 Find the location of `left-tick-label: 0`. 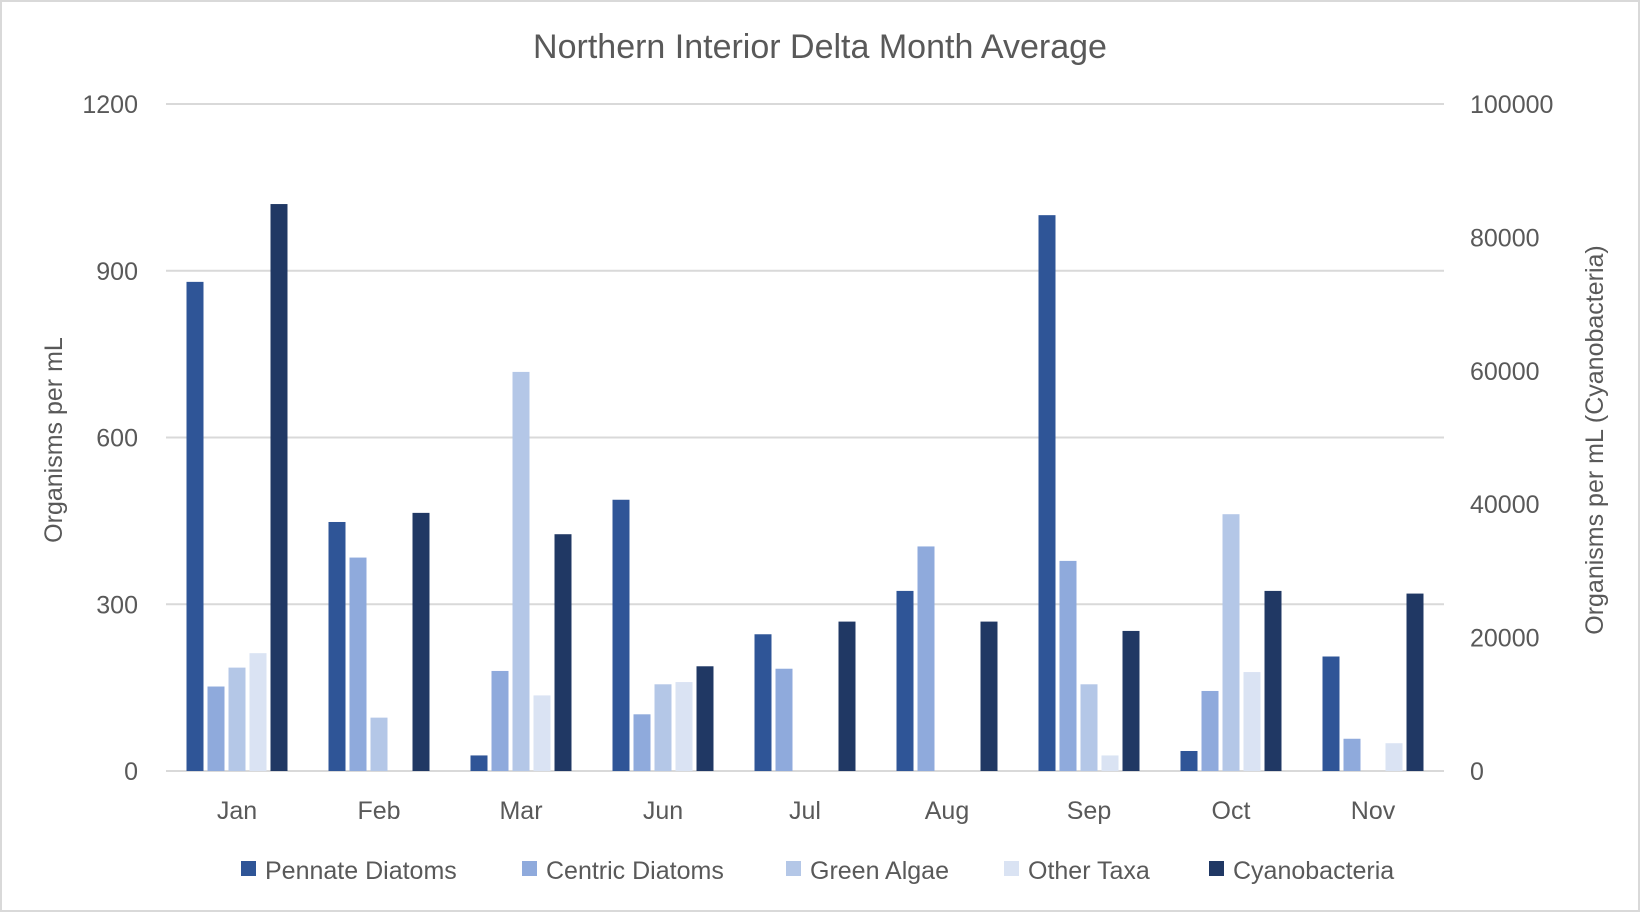

left-tick-label: 0 is located at coordinates (131, 772).